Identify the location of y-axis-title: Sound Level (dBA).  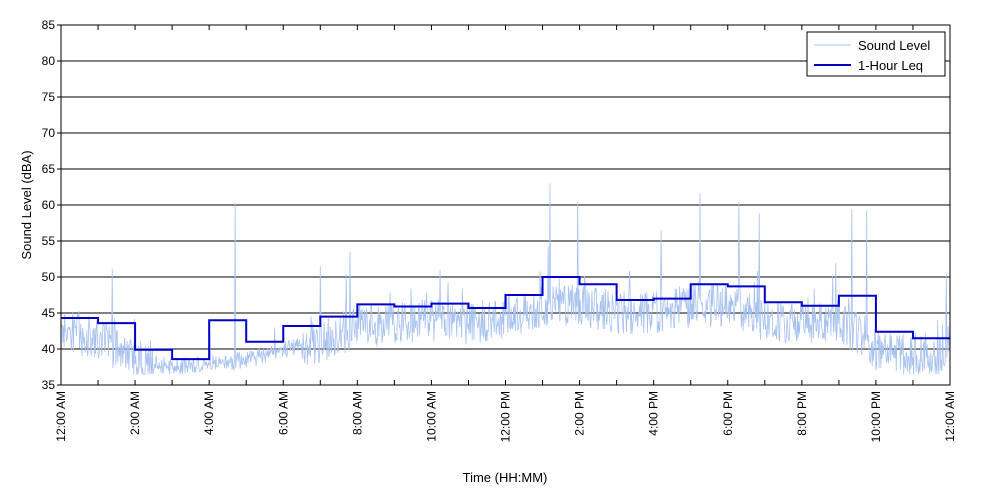
(26, 204).